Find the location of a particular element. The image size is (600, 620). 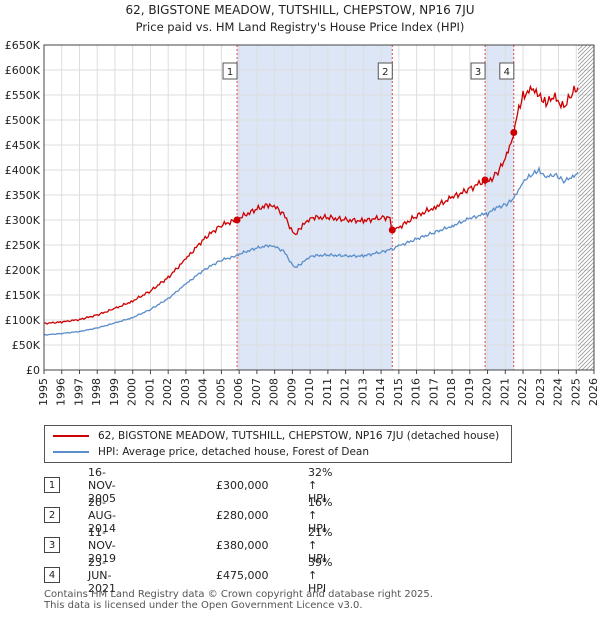

y-tick-label: £650K is located at coordinates (23, 45).